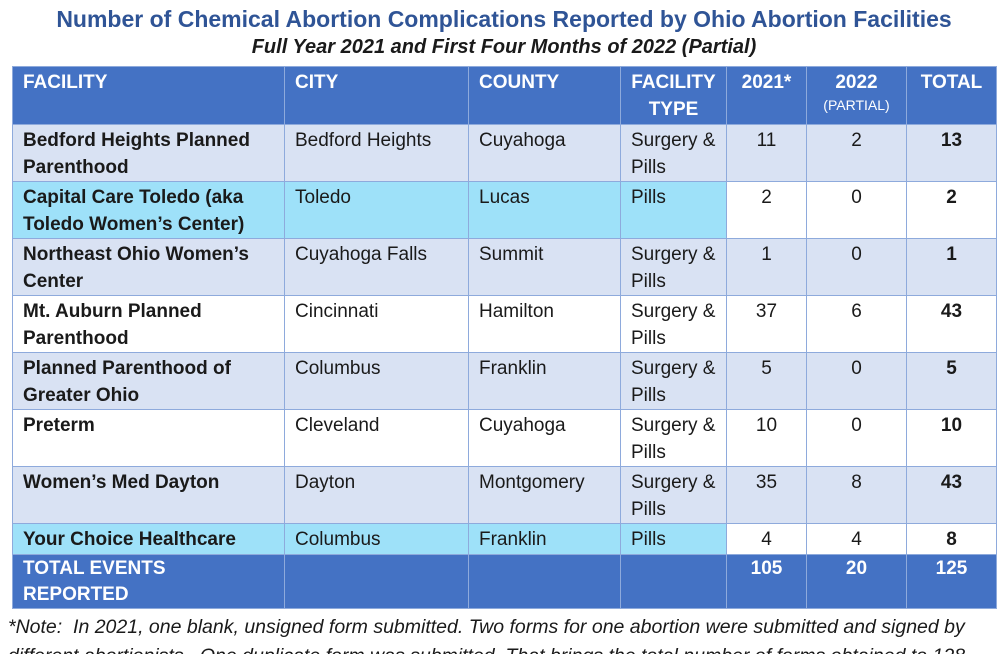 Image resolution: width=1008 pixels, height=654 pixels. What do you see at coordinates (766, 324) in the screenshot?
I see `cell-2021: 37` at bounding box center [766, 324].